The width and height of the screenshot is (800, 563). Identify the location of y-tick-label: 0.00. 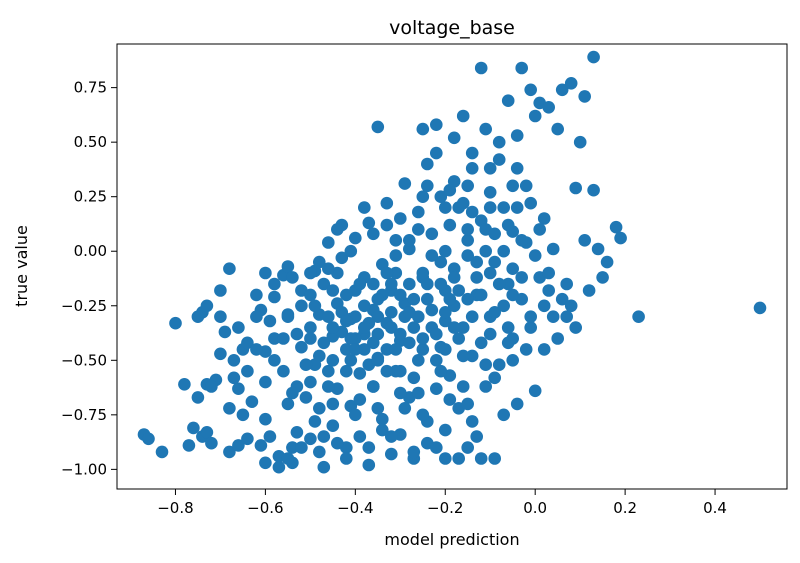
(90, 251).